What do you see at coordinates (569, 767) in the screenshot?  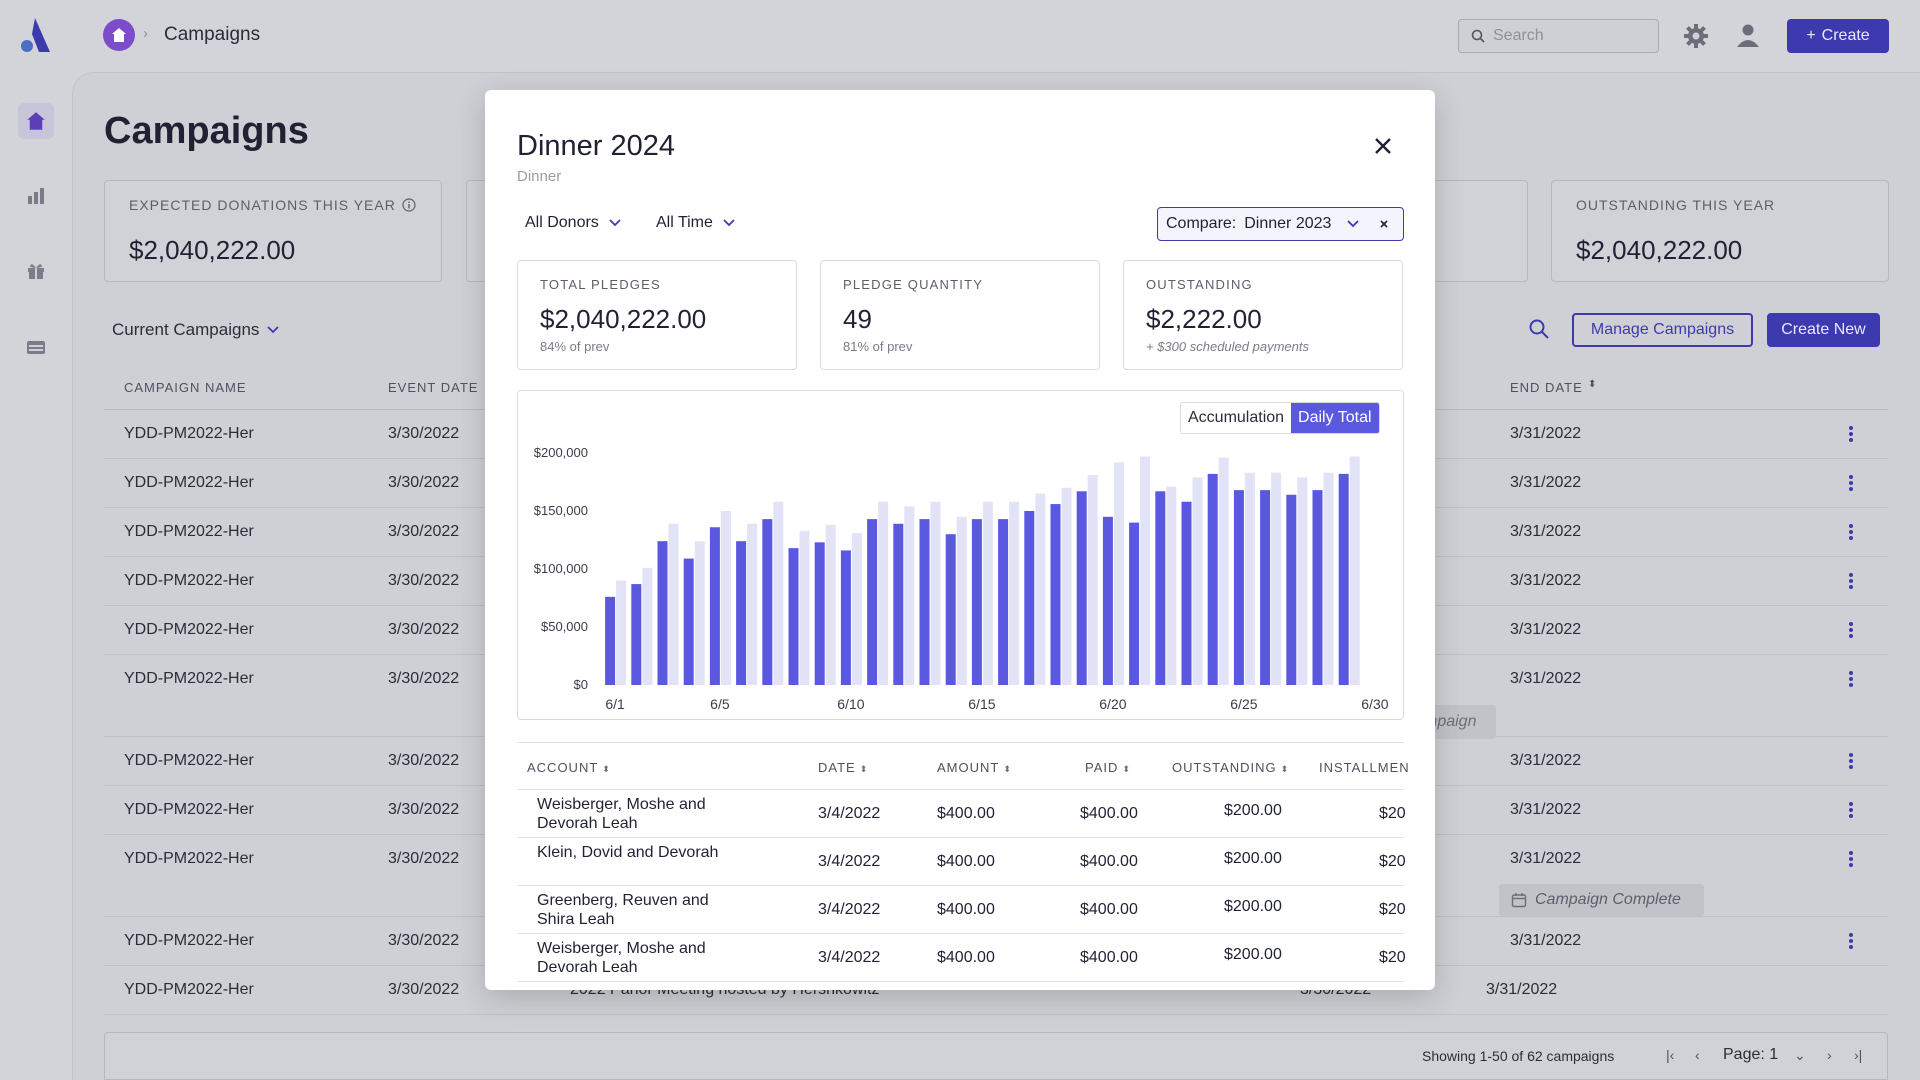 I see `col-account: ACCOUNT ⬍` at bounding box center [569, 767].